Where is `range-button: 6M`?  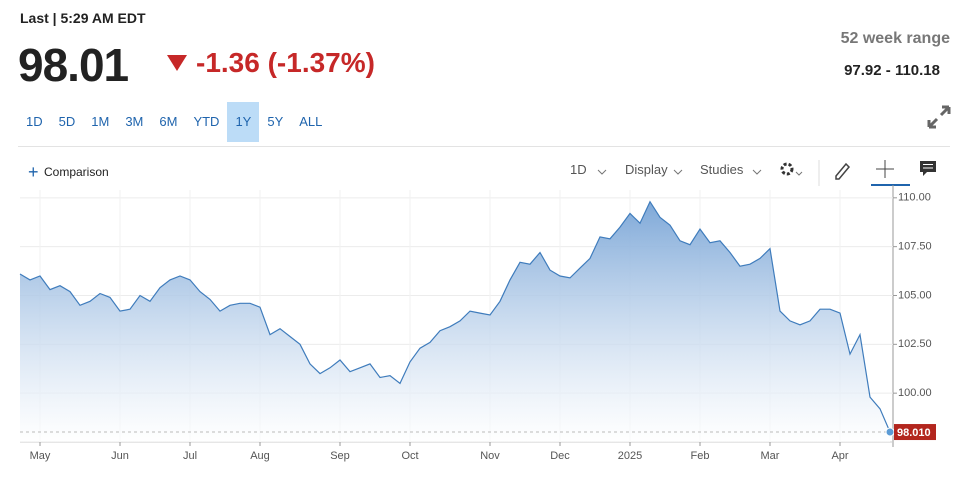 range-button: 6M is located at coordinates (168, 121).